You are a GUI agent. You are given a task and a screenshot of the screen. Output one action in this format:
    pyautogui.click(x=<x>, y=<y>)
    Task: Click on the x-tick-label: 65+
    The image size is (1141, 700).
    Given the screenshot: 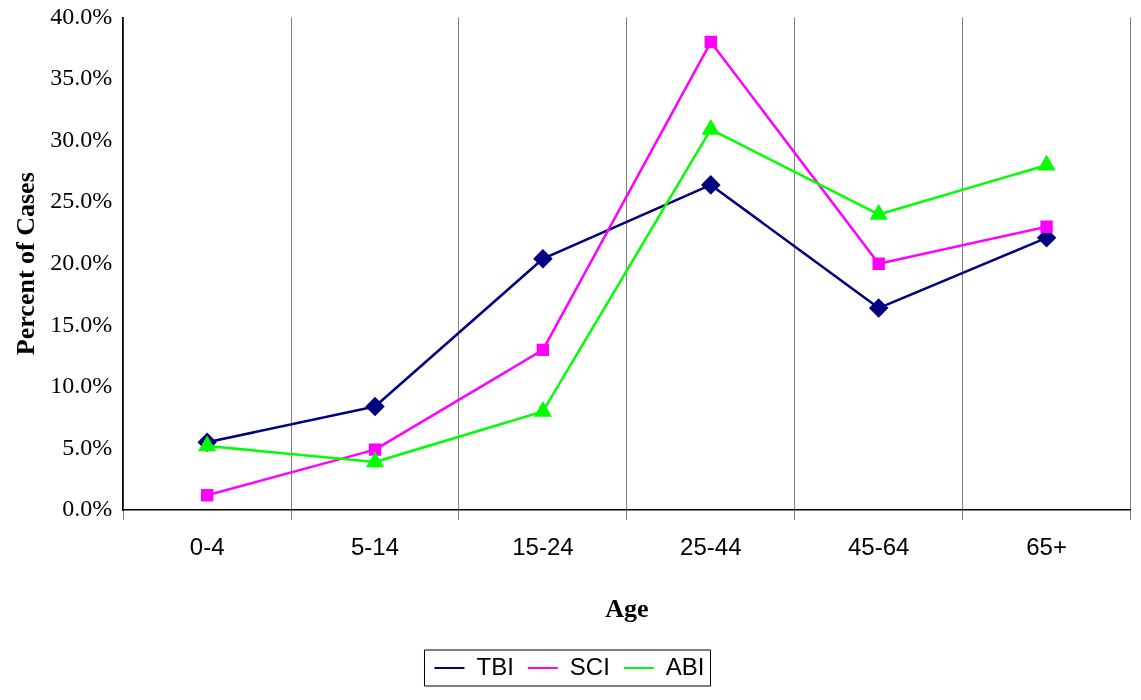 What is the action you would take?
    pyautogui.click(x=1046, y=547)
    